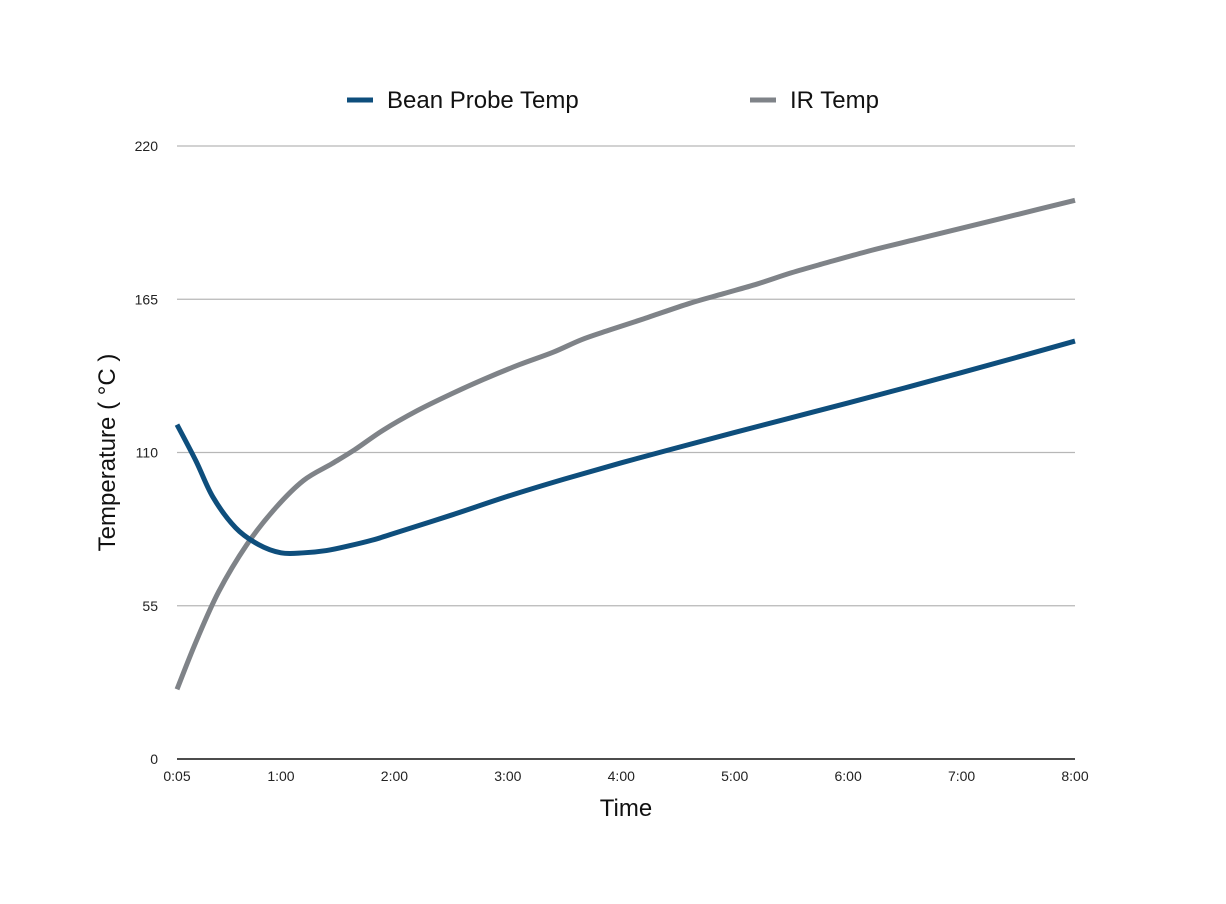  Describe the element at coordinates (280, 776) in the screenshot. I see `x-tick-label: 1:00` at that location.